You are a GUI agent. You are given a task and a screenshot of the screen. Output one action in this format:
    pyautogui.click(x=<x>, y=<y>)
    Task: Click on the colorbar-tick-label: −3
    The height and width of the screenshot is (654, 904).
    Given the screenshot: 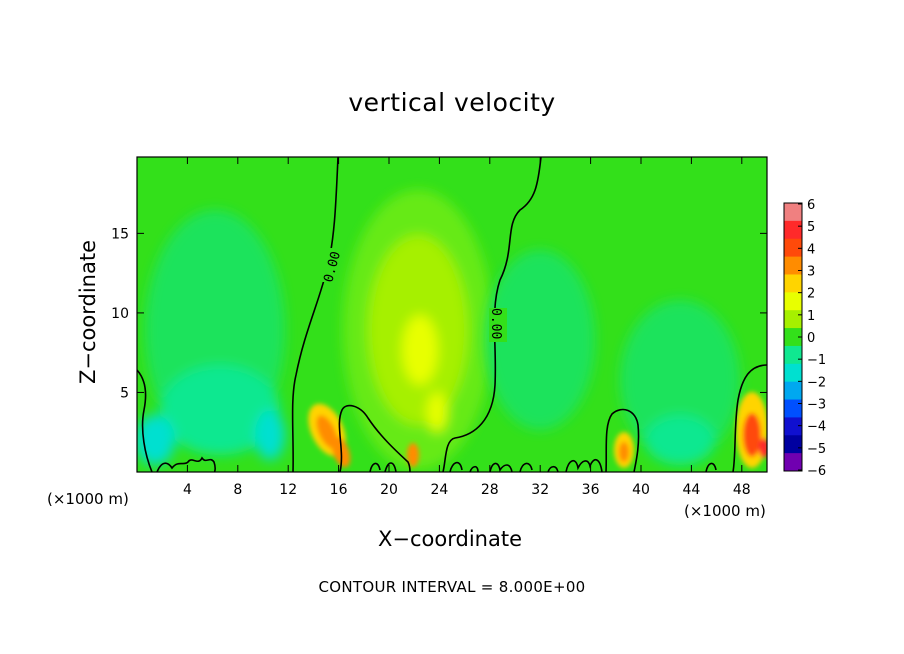 What is the action you would take?
    pyautogui.click(x=816, y=405)
    